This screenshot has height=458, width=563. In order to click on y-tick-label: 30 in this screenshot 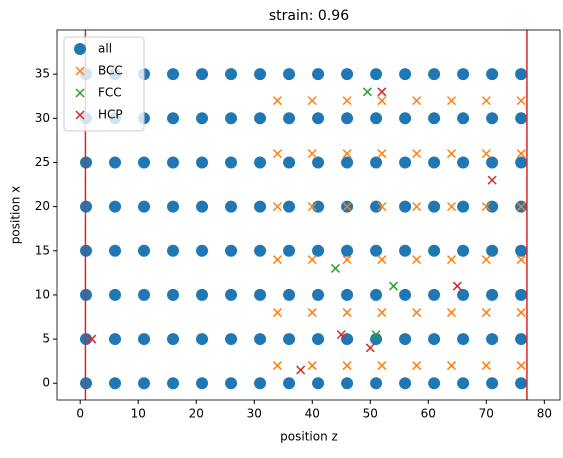, I will do `click(42, 118)`.